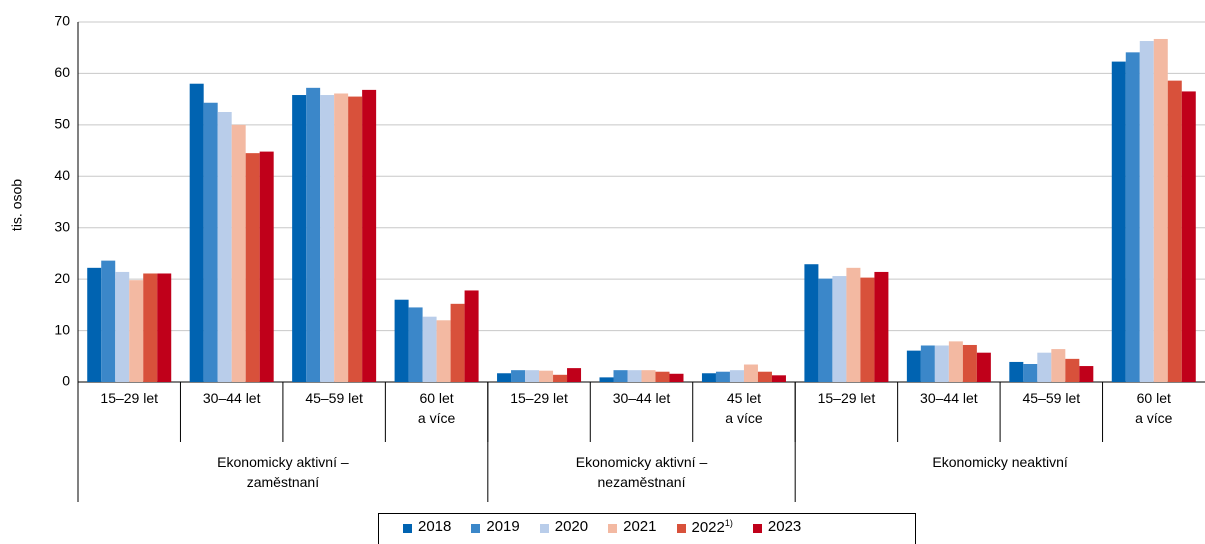  Describe the element at coordinates (728, 523) in the screenshot. I see `legend-note: 1)` at that location.